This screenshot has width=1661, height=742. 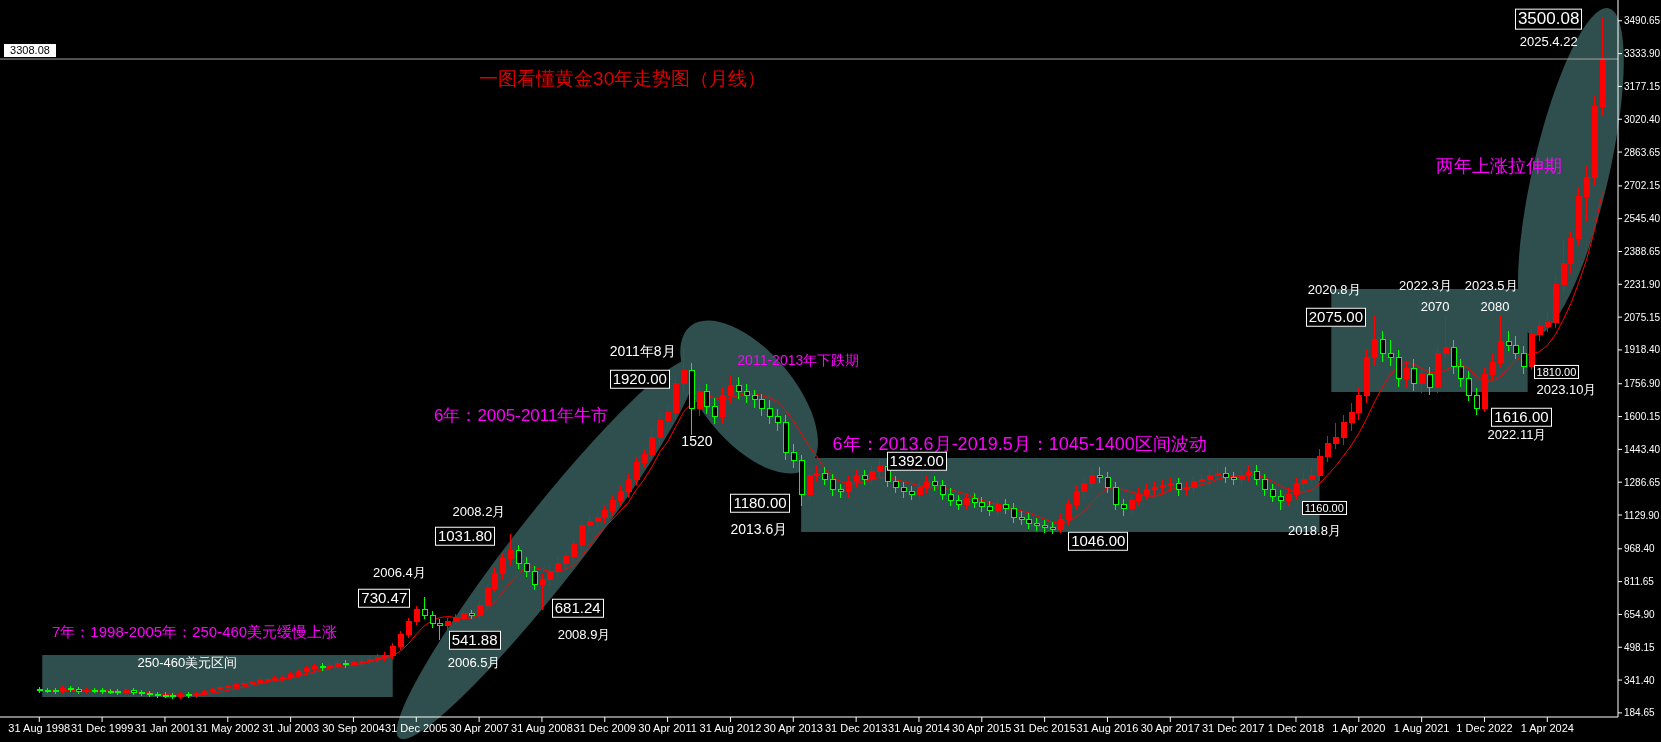 I want to click on y-tick-label: 1443.40, so click(x=1642, y=449).